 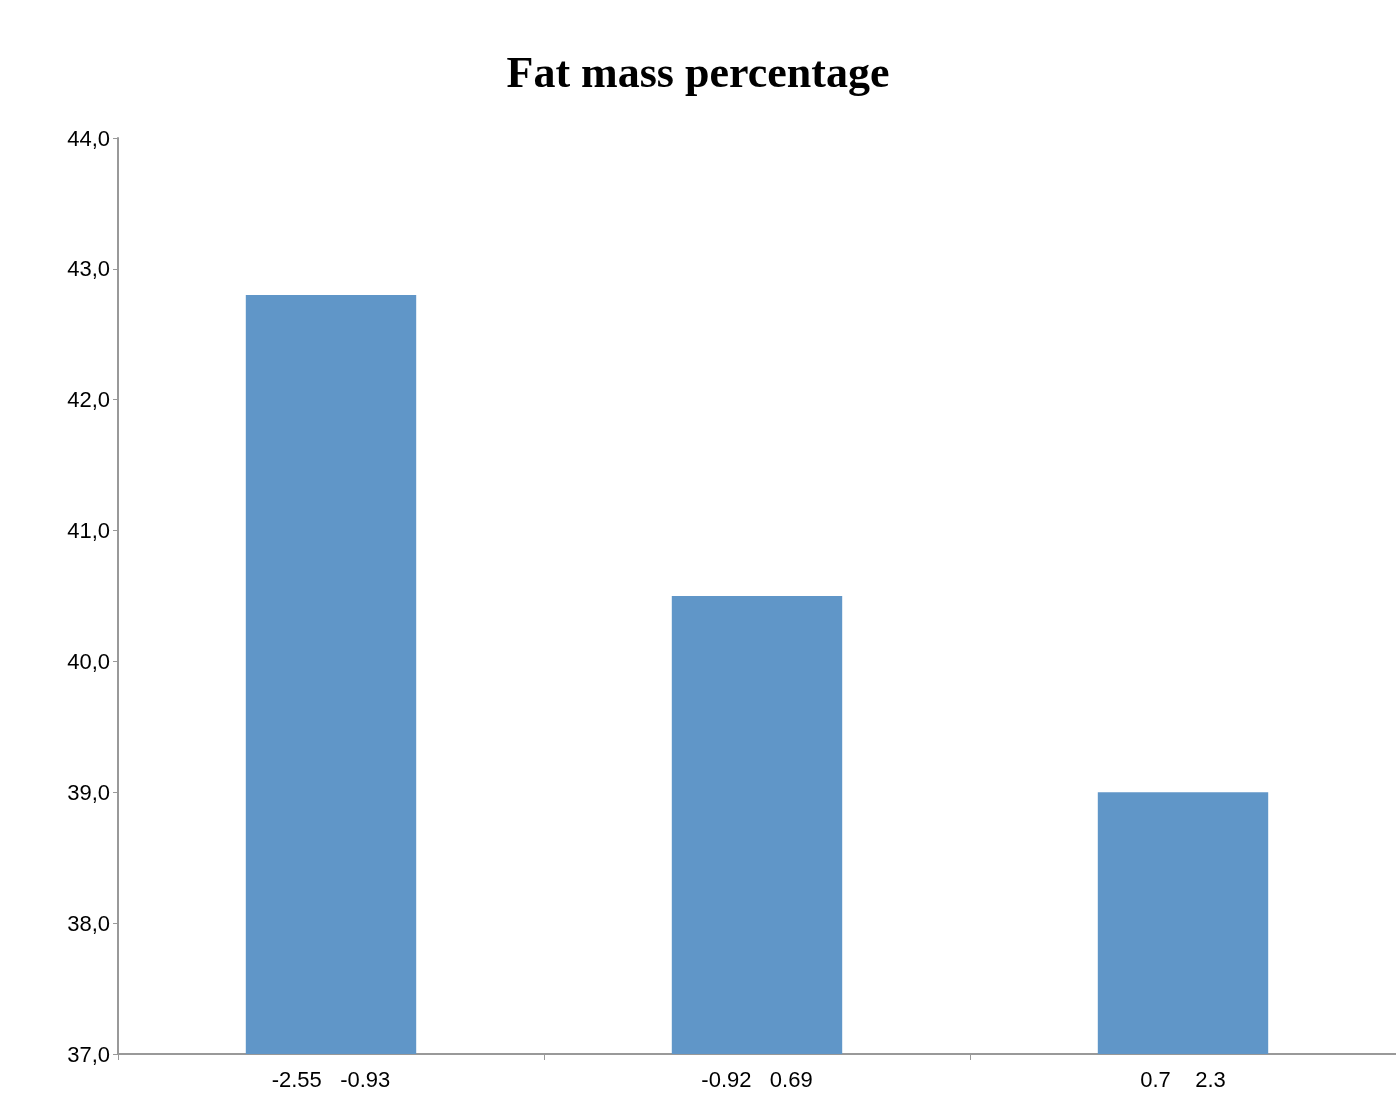 I want to click on chart-title: Fat mass percentage, so click(x=698, y=72).